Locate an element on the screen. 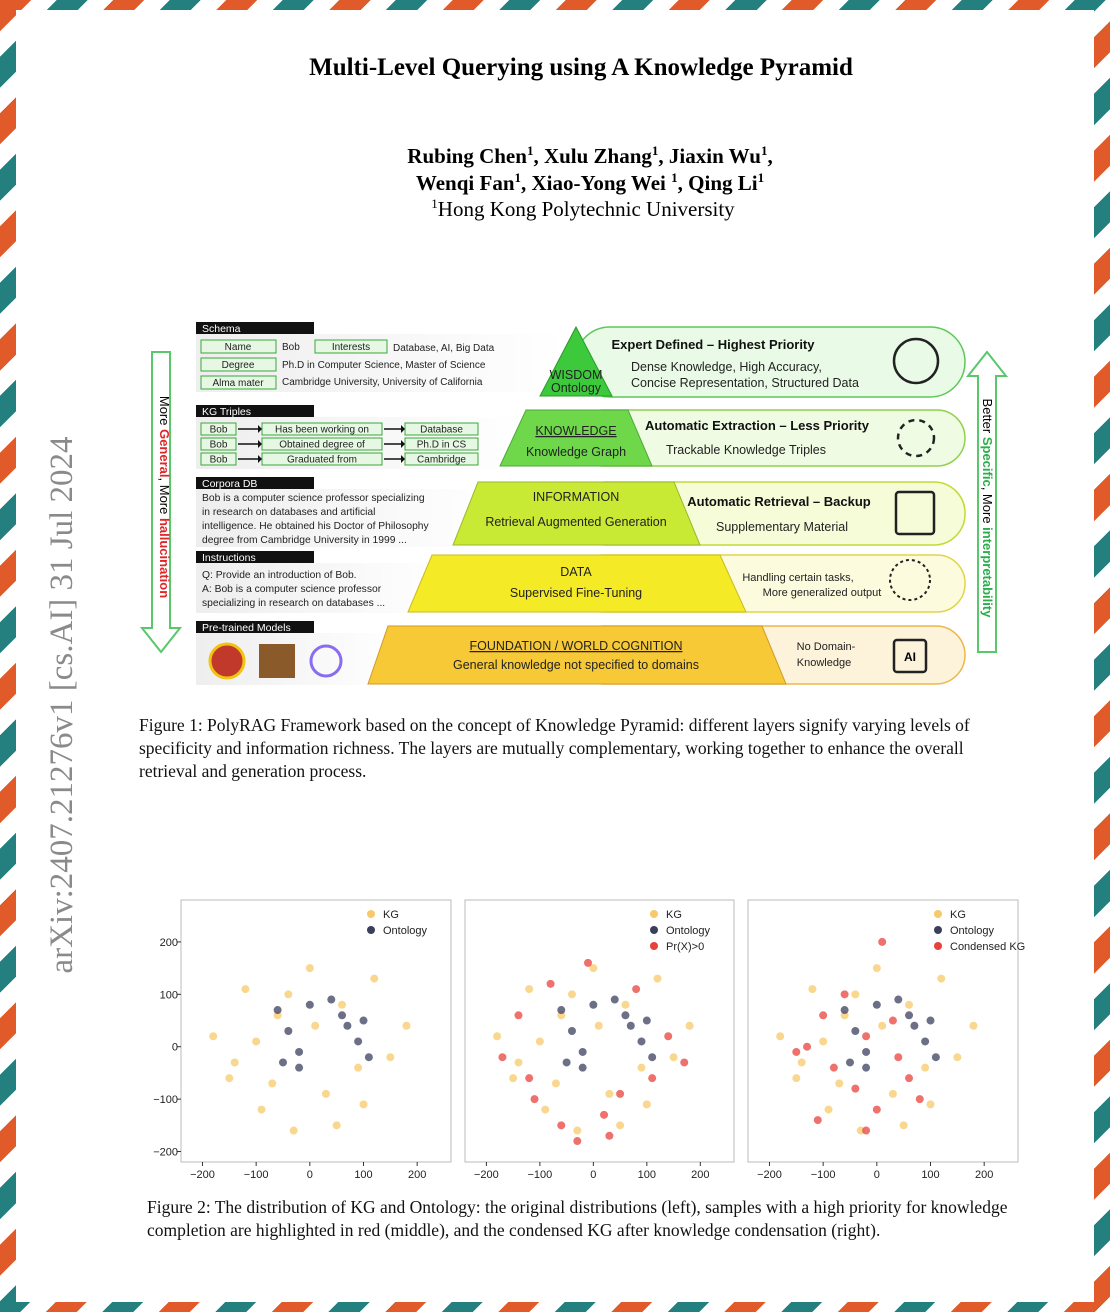  triple-text: Bob is located at coordinates (219, 430).